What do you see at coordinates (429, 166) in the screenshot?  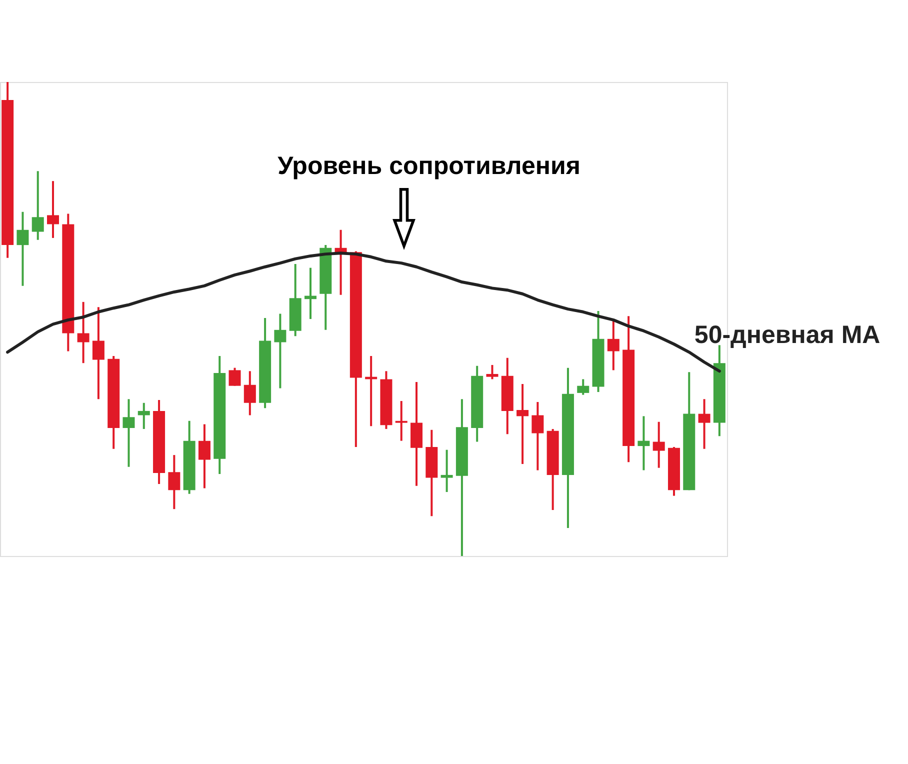 I see `annotation: Уровень сопротивления` at bounding box center [429, 166].